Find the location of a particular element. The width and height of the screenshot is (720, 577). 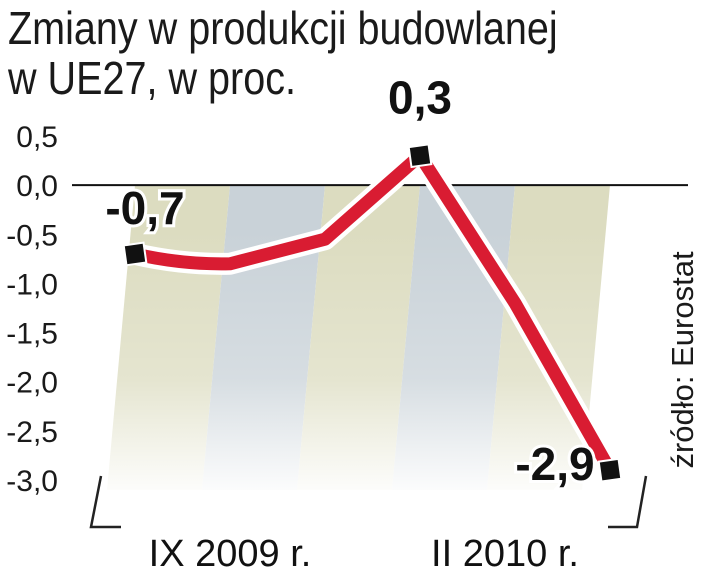

x-tick-label: IX 2009 r. is located at coordinates (230, 554).